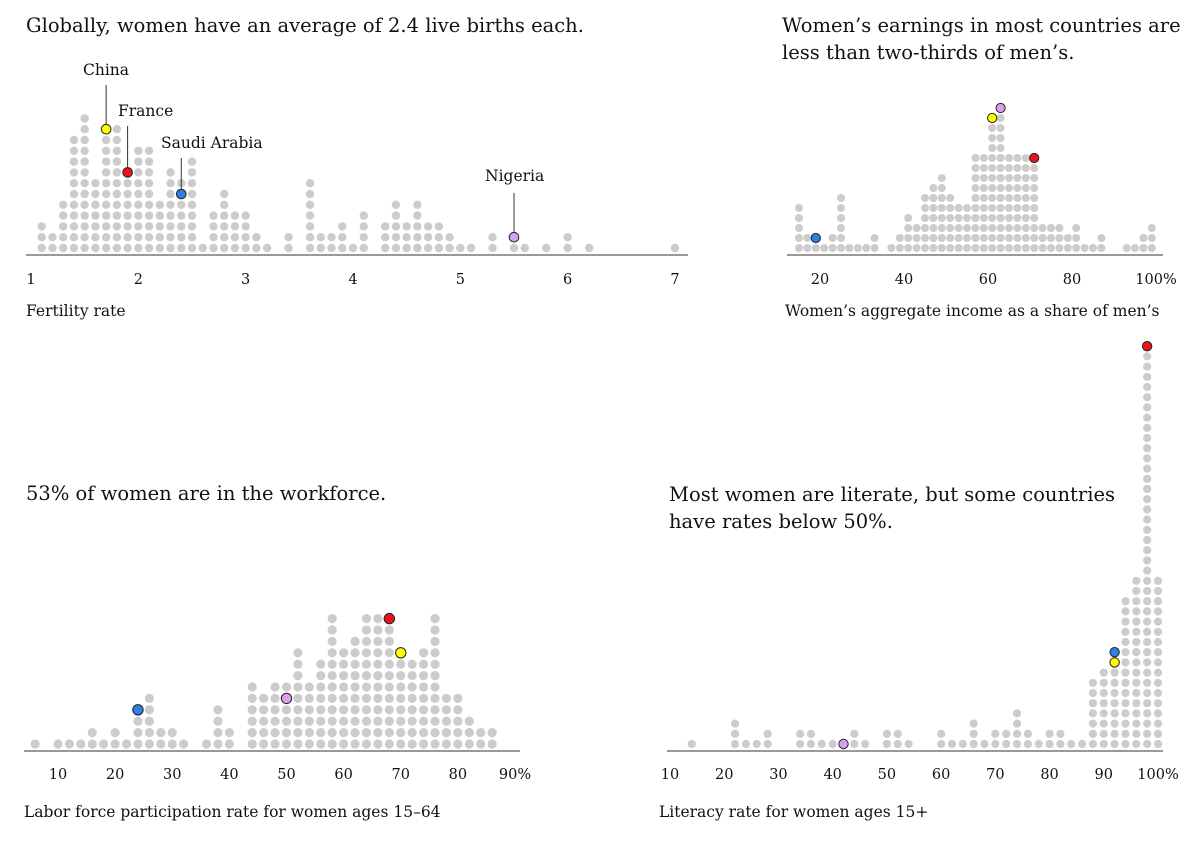 The height and width of the screenshot is (842, 1199). Describe the element at coordinates (995, 775) in the screenshot. I see `literacy-tick-label: 70` at that location.